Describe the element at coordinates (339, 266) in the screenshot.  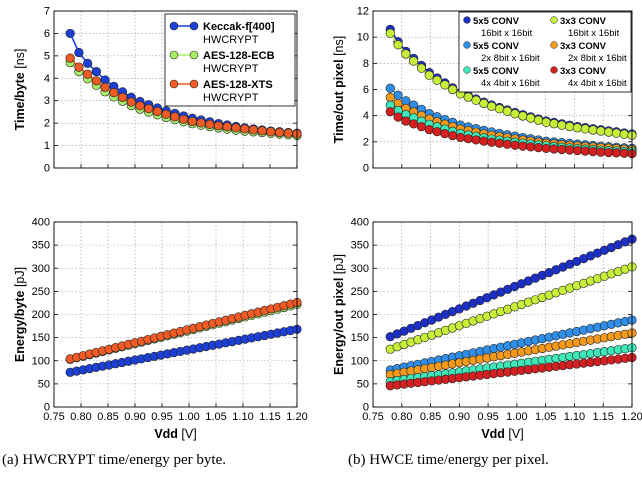
I see `y-axis-label-unit: [pJ]` at that location.